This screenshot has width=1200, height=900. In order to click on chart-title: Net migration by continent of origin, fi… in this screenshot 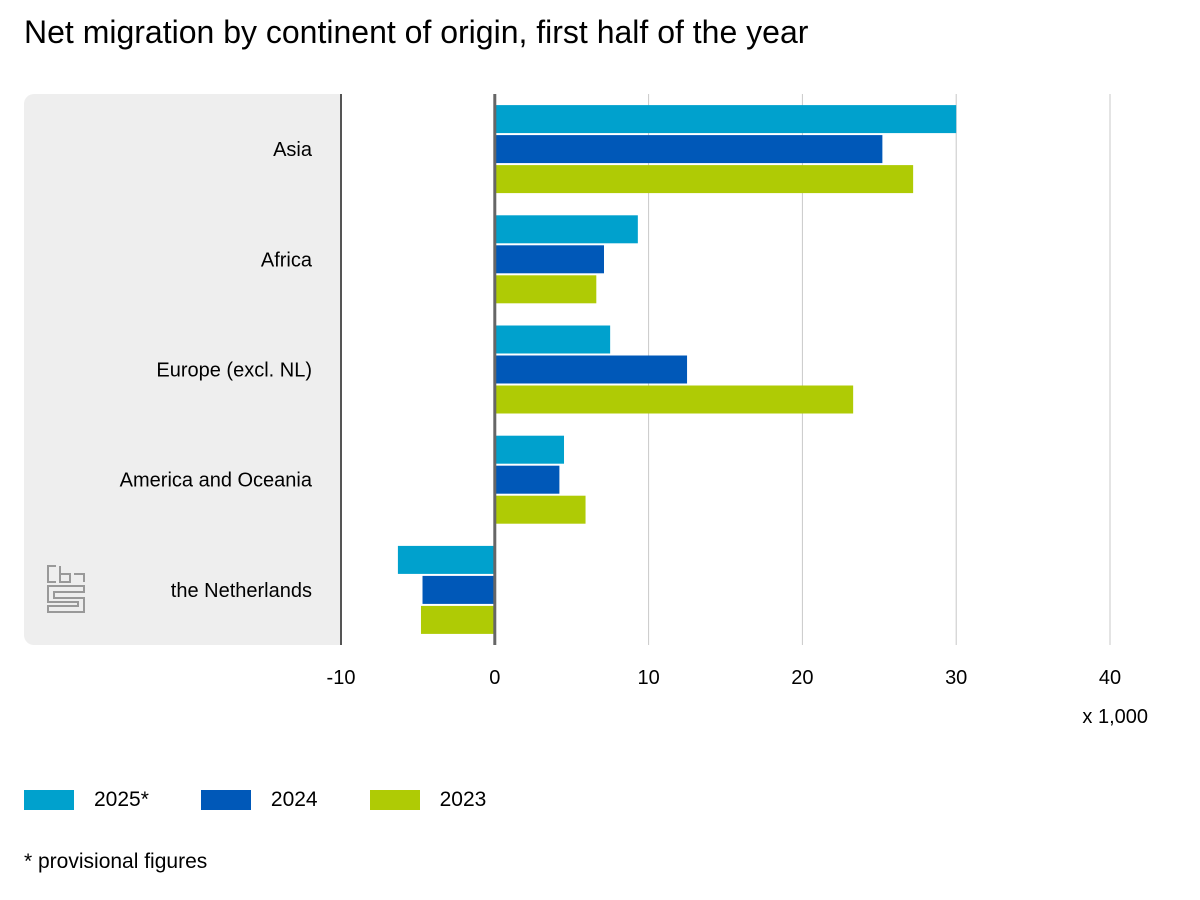, I will do `click(416, 32)`.